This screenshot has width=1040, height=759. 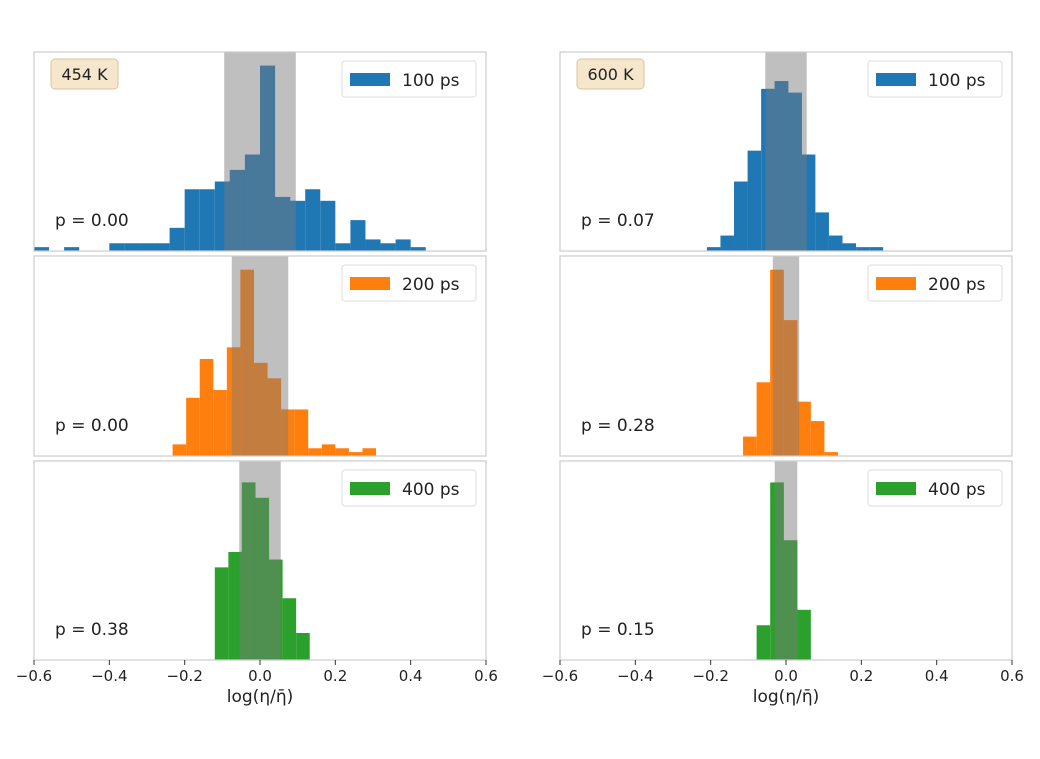 I want to click on panel-4: 200 ps p = 0.28, so click(x=786, y=356).